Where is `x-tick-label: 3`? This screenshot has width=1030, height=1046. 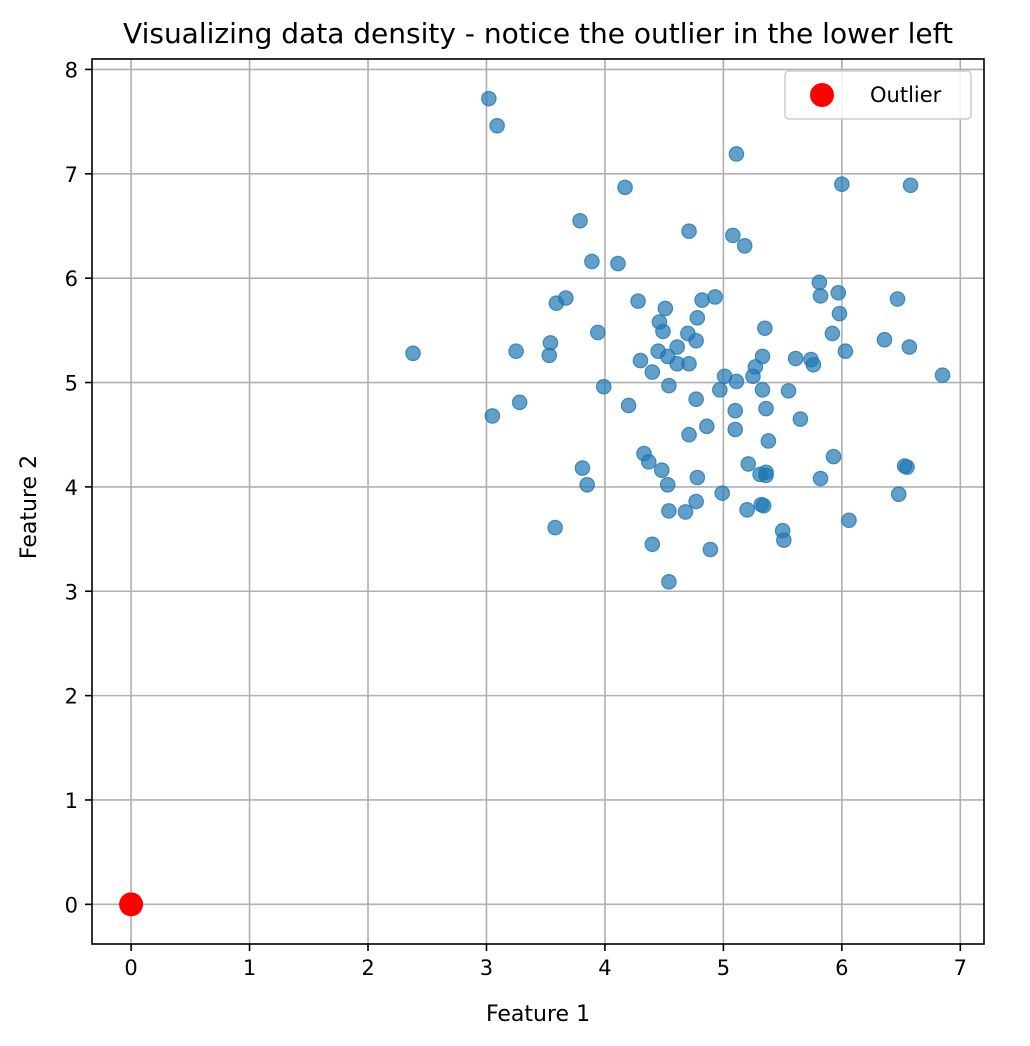
x-tick-label: 3 is located at coordinates (486, 968).